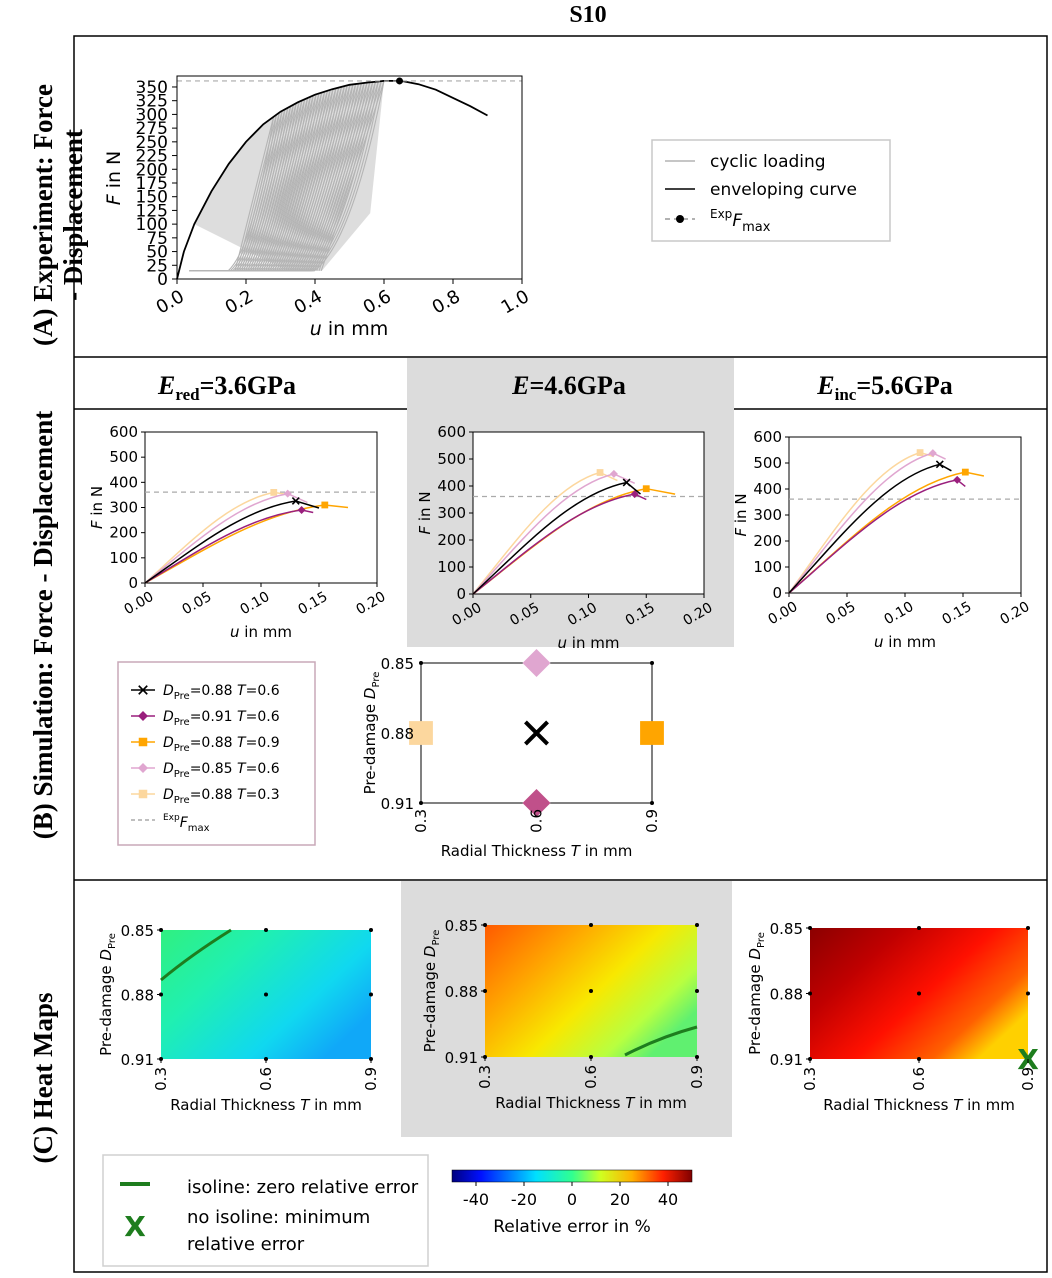  Describe the element at coordinates (425, 530) in the screenshot. I see `ylabel-var: F` at that location.